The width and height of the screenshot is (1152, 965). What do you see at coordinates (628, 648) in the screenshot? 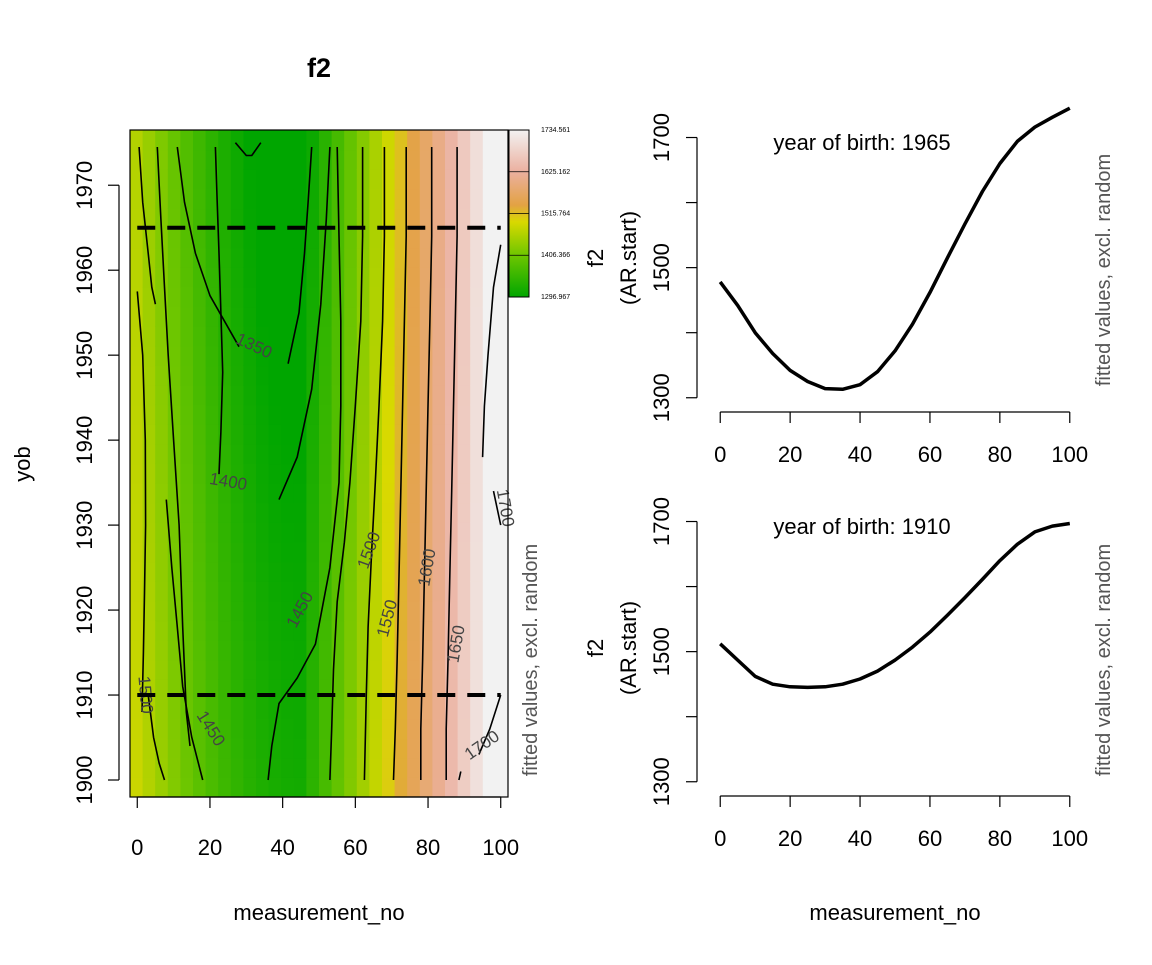
I see `panel-1910-y-label-line2: (AR.start)` at bounding box center [628, 648].